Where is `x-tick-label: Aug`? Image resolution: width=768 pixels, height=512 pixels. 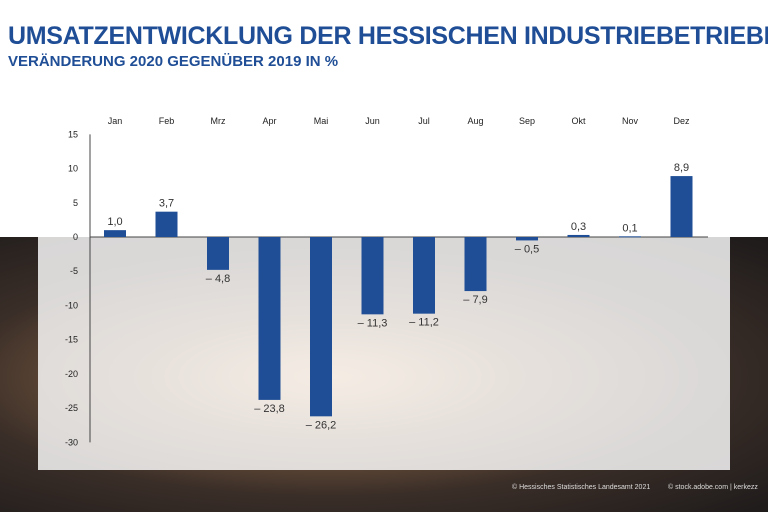 x-tick-label: Aug is located at coordinates (475, 121).